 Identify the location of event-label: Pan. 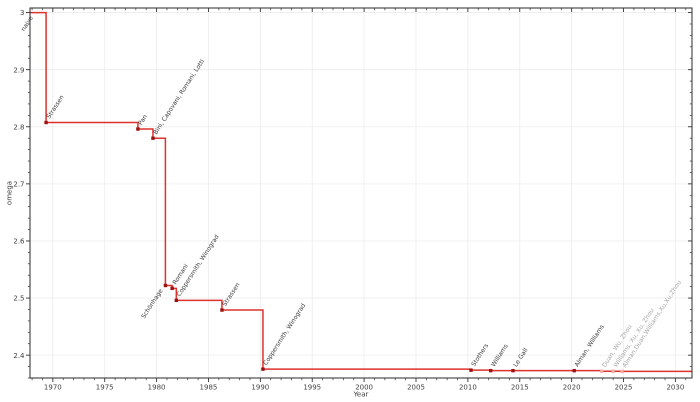
(143, 119).